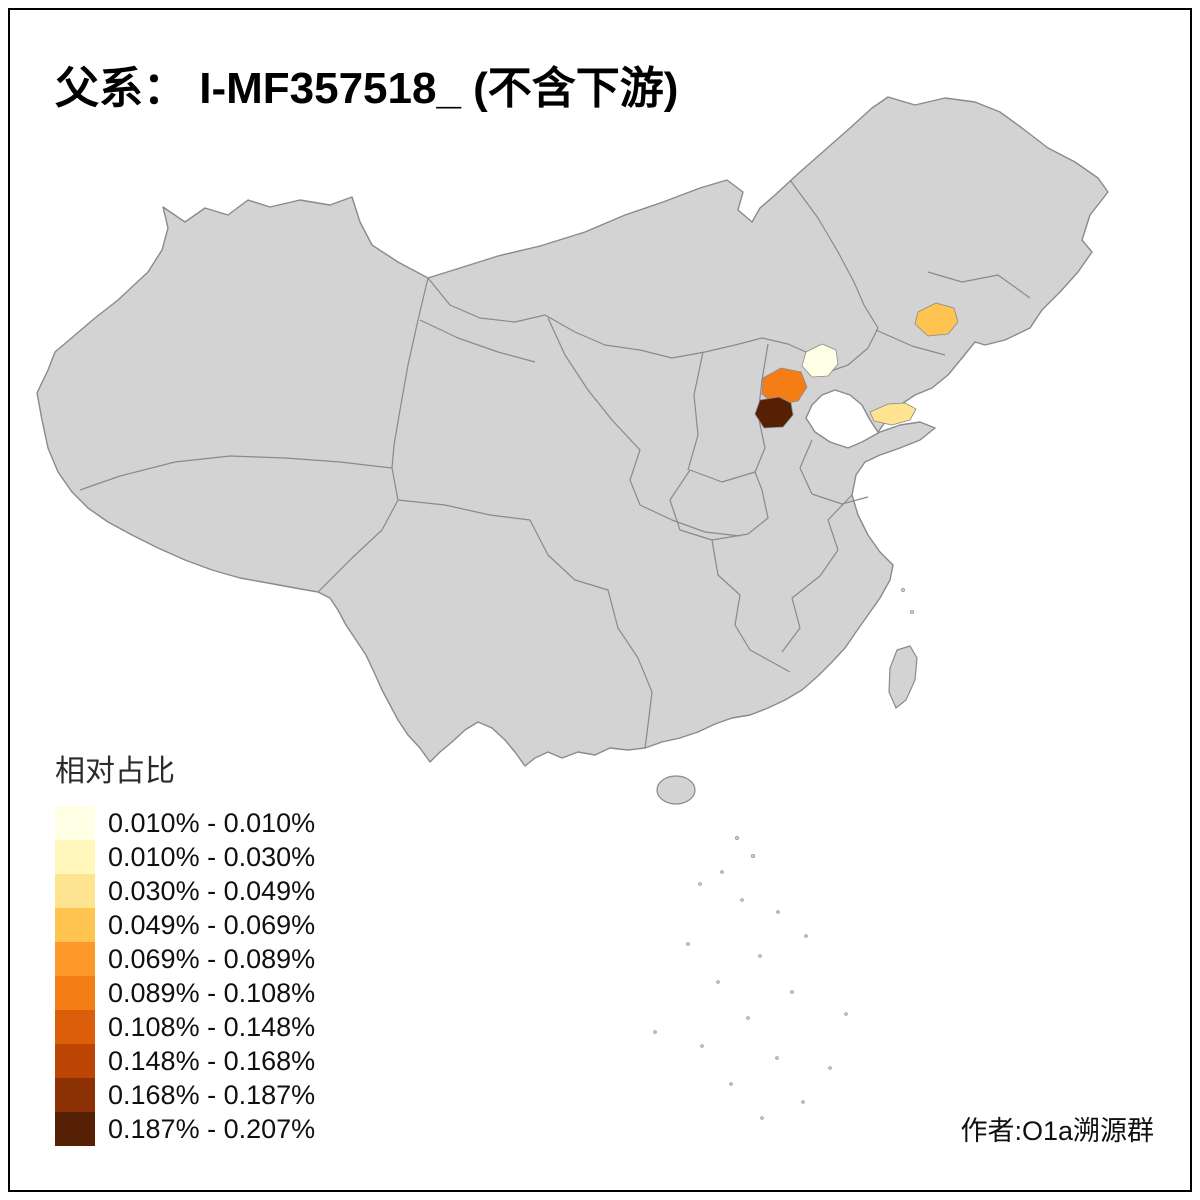  Describe the element at coordinates (212, 958) in the screenshot. I see `legend-item-label: 0.069% - 0.089%` at that location.